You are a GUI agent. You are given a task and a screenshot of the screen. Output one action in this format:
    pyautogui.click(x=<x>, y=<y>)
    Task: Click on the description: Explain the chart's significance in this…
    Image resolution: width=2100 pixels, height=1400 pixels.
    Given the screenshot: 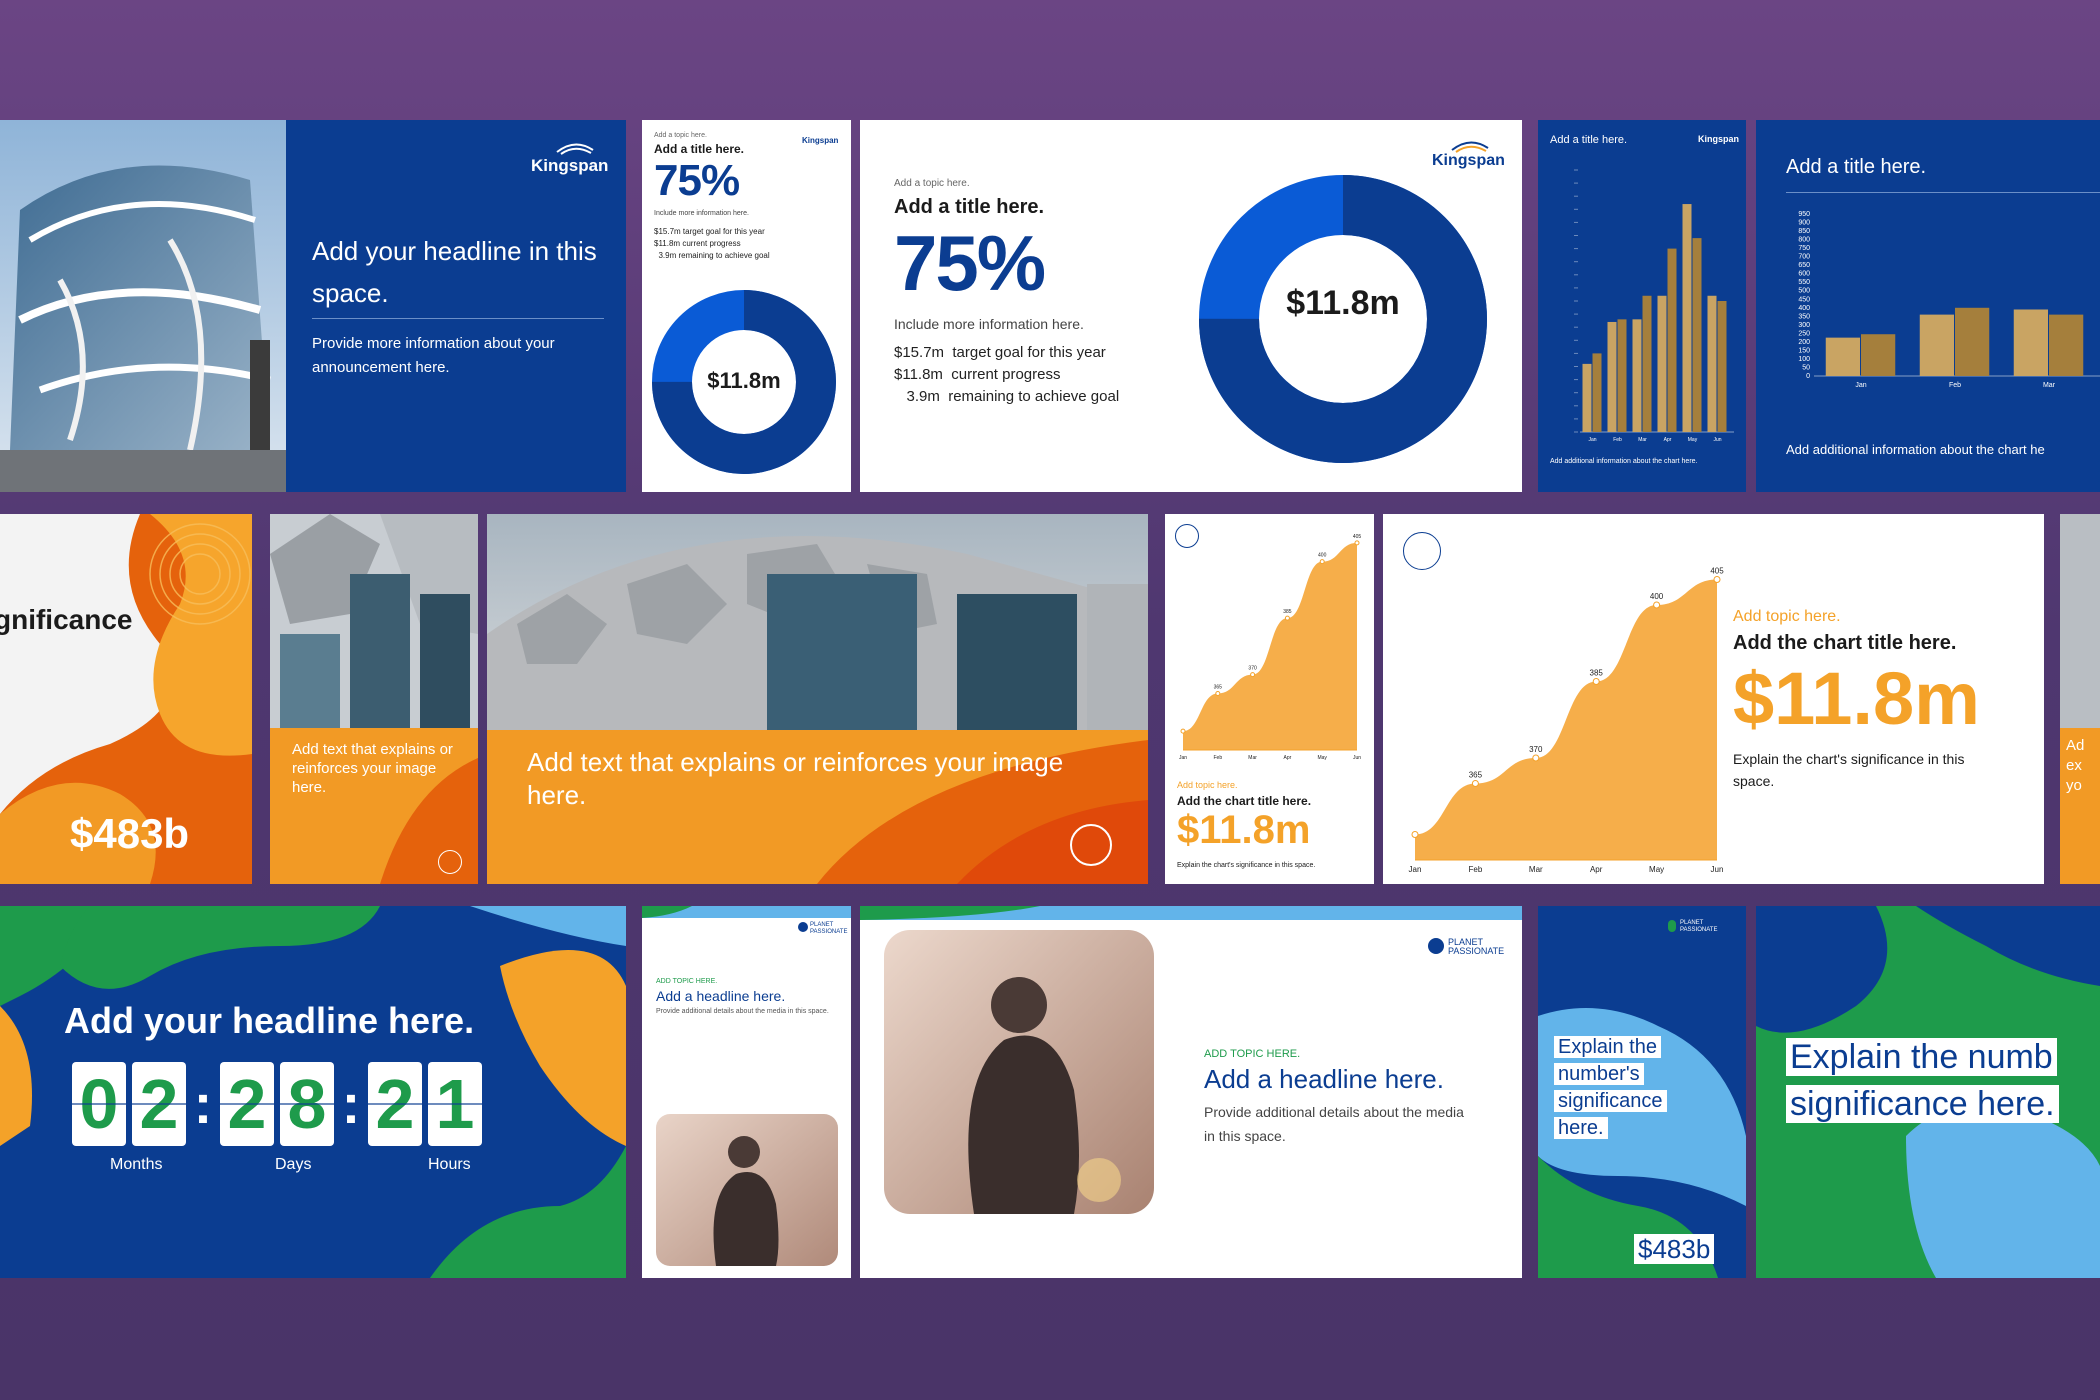 What is the action you would take?
    pyautogui.click(x=1246, y=865)
    